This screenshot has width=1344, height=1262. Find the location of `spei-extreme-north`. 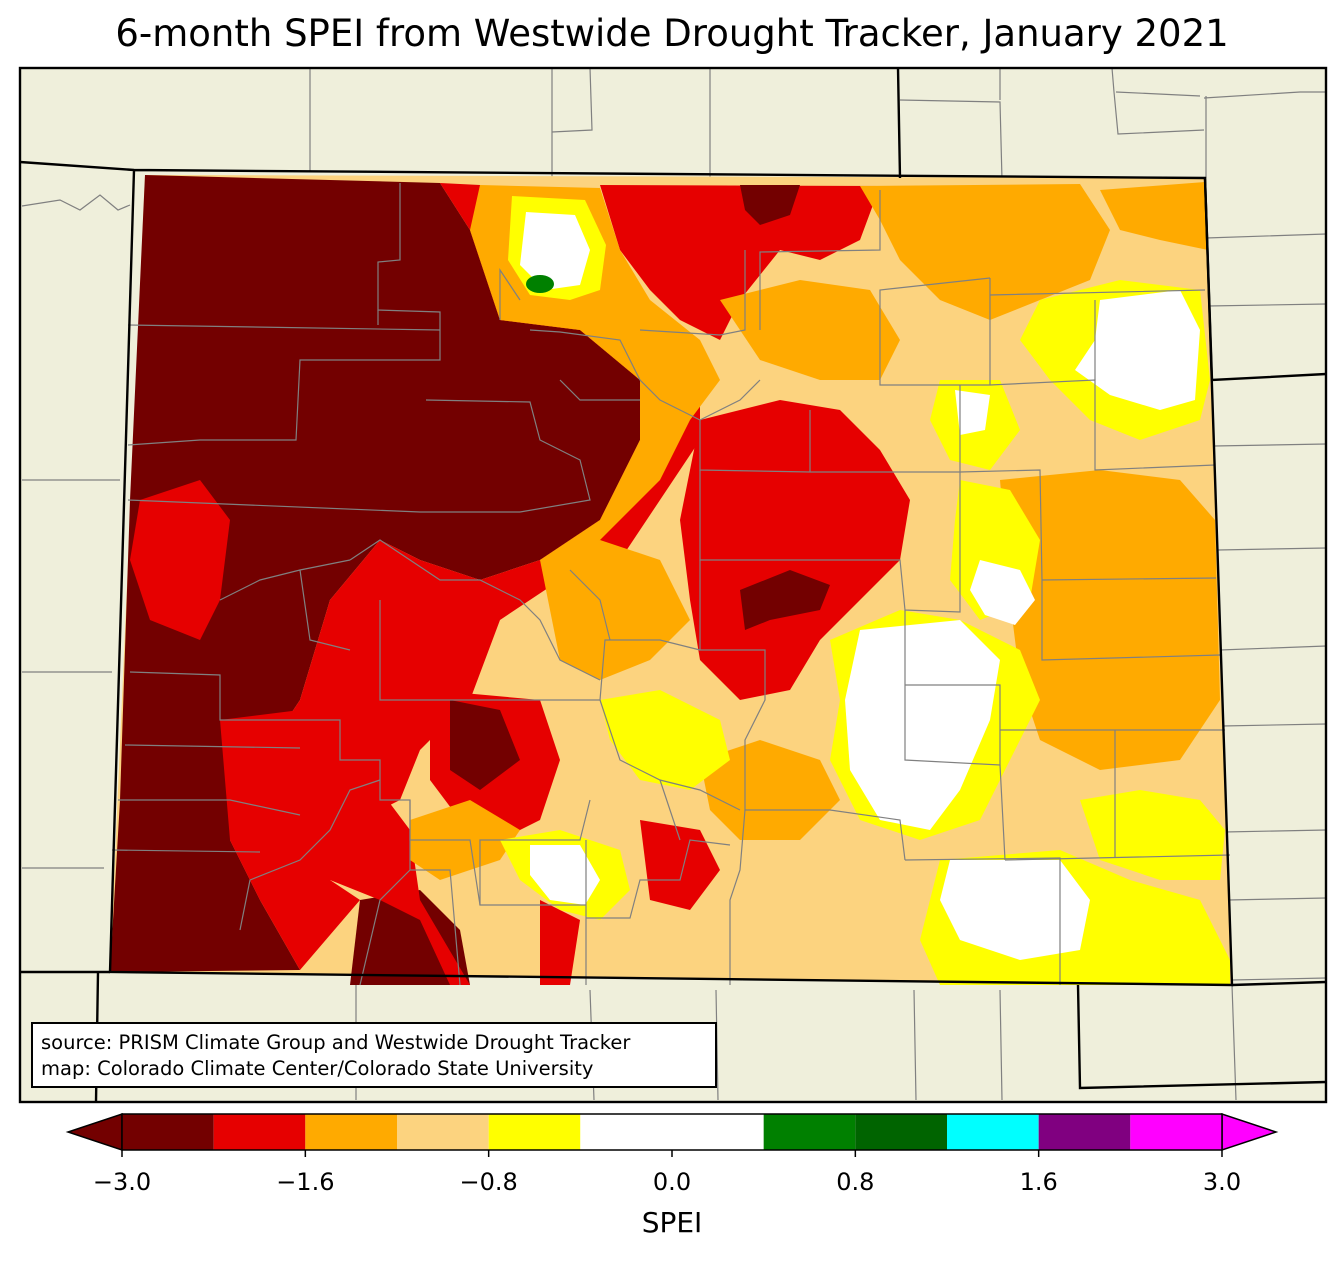

spei-extreme-north is located at coordinates (770, 205).